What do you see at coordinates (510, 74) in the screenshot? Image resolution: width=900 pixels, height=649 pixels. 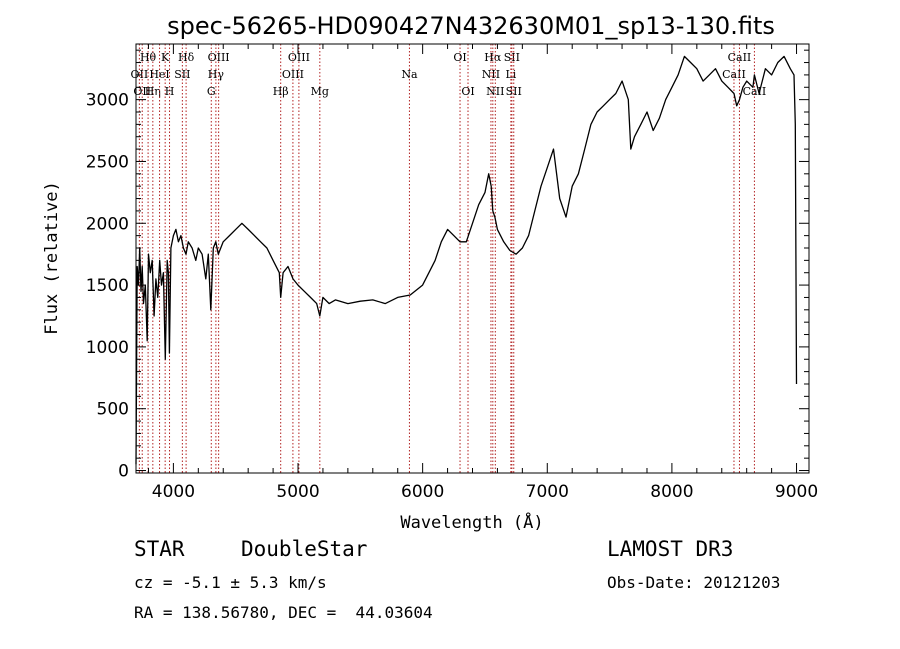 I see `line-marker-label-22: Li` at bounding box center [510, 74].